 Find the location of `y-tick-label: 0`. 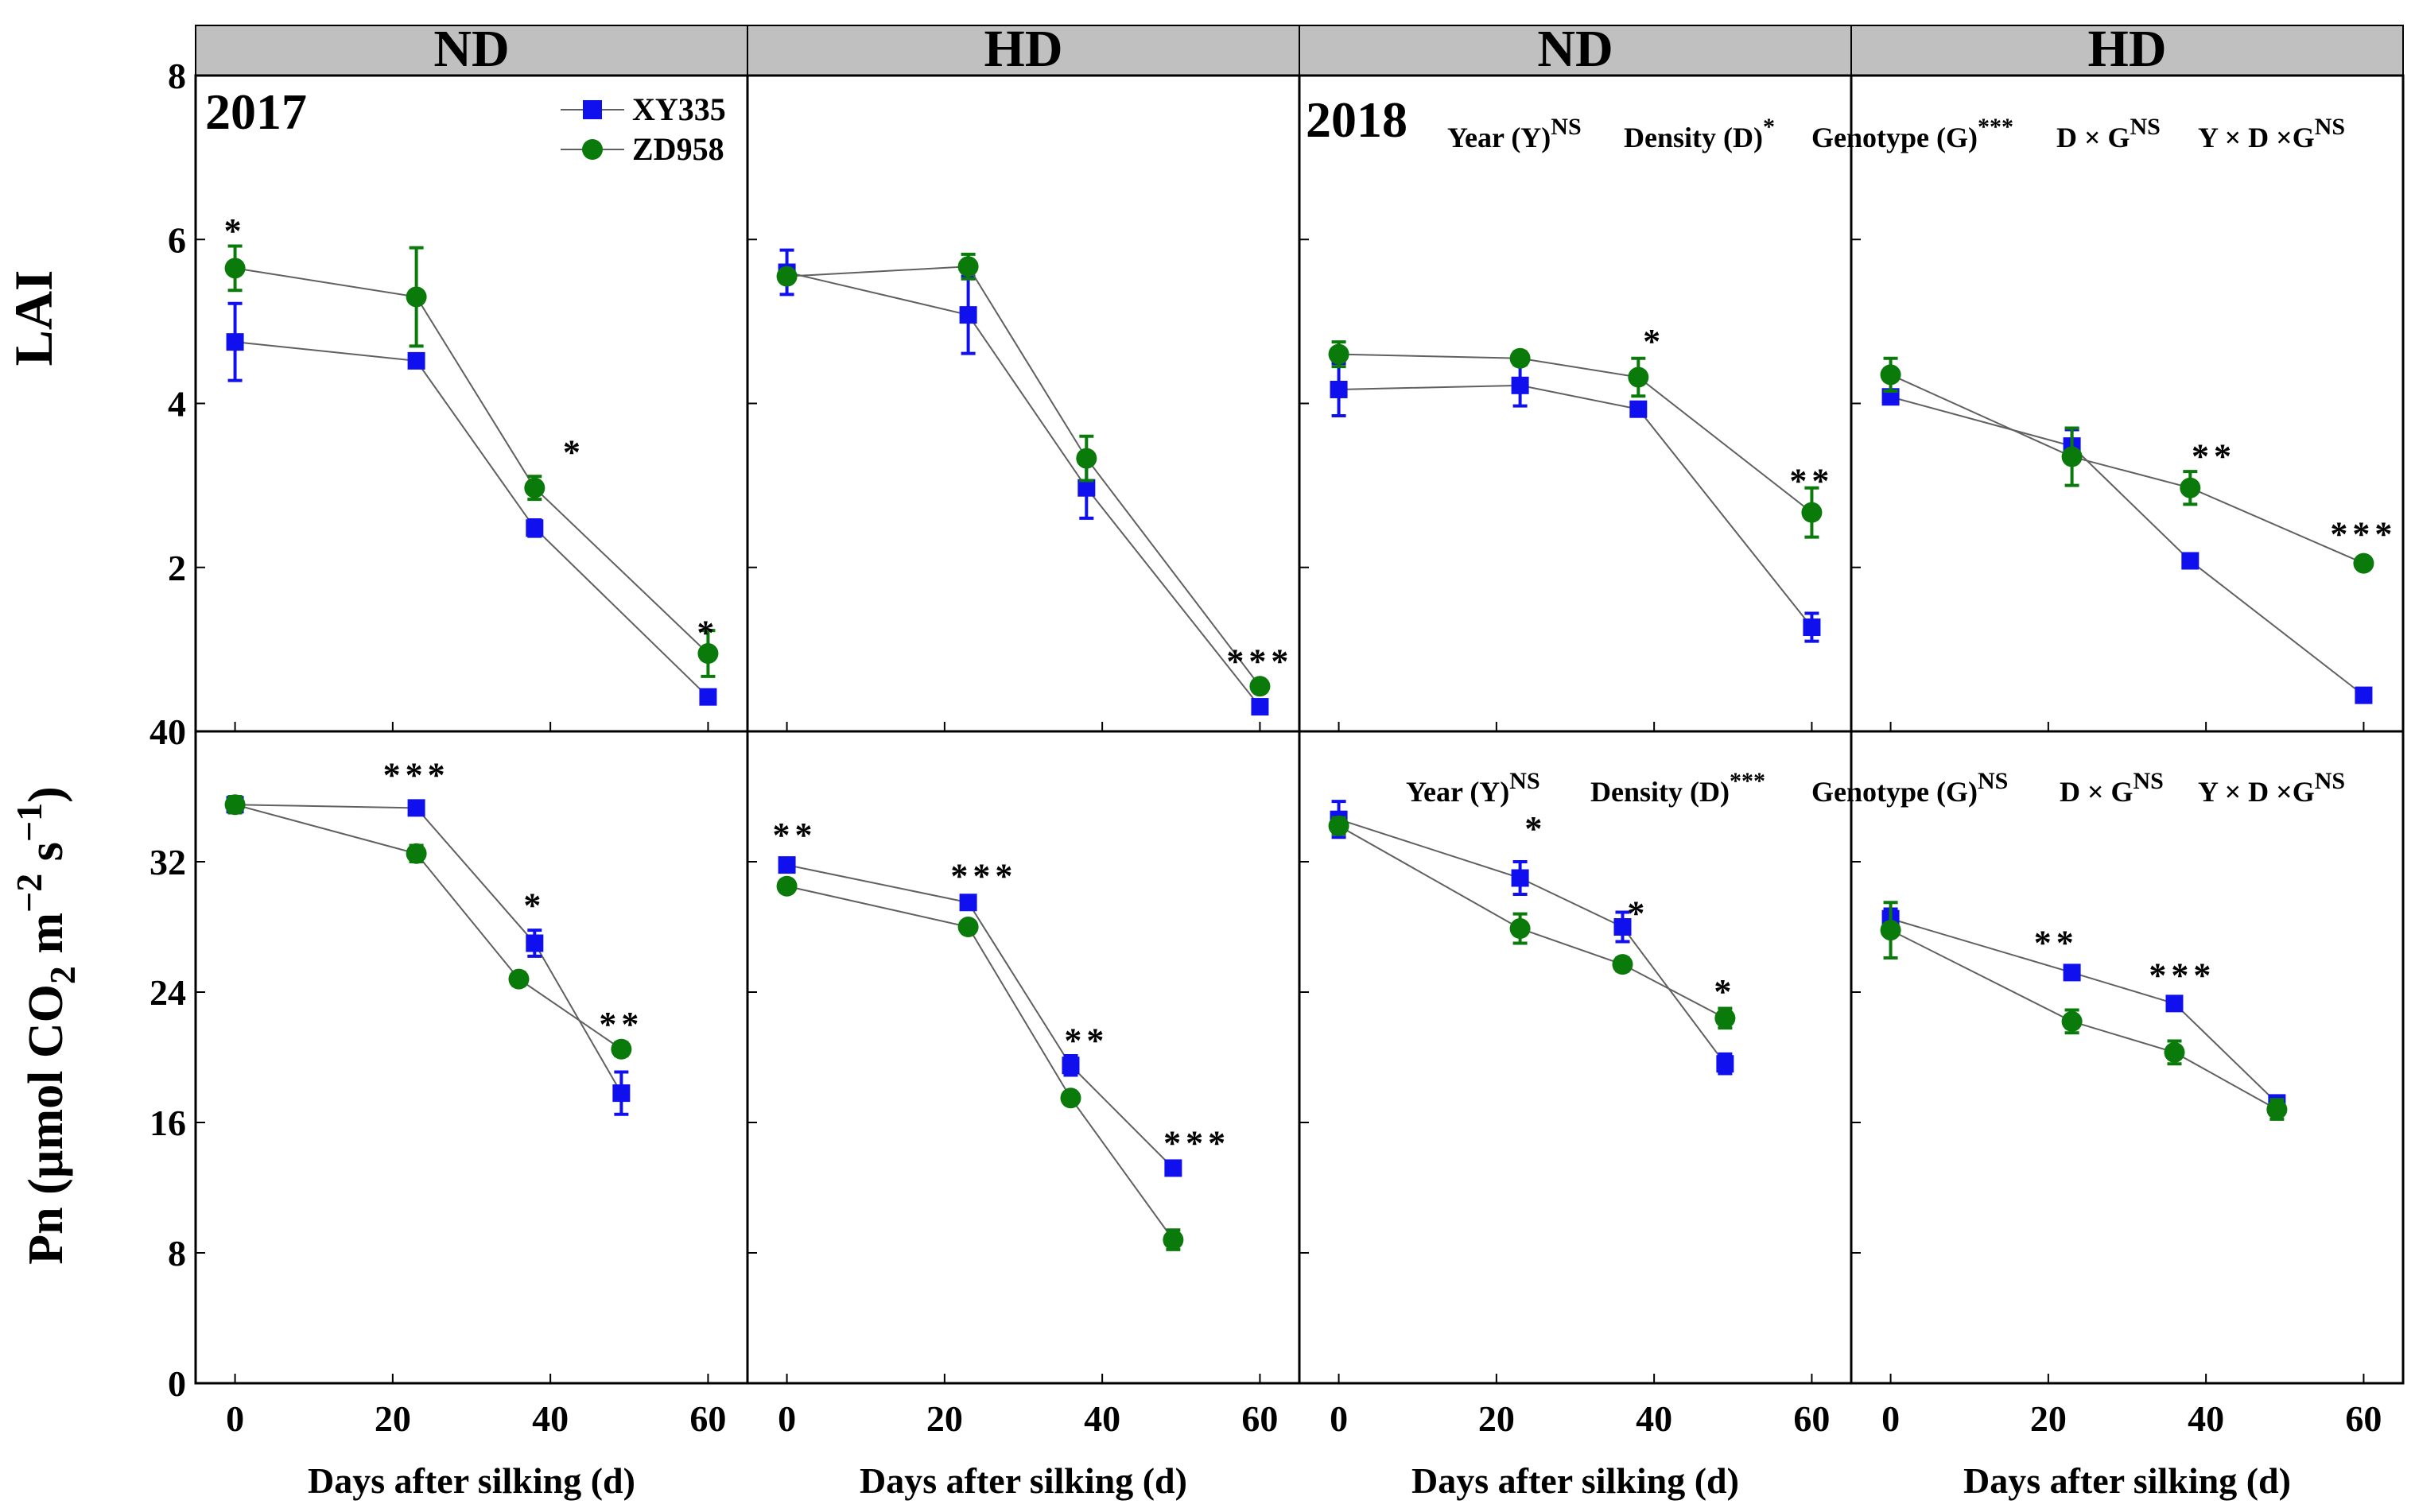

y-tick-label: 0 is located at coordinates (177, 1384).